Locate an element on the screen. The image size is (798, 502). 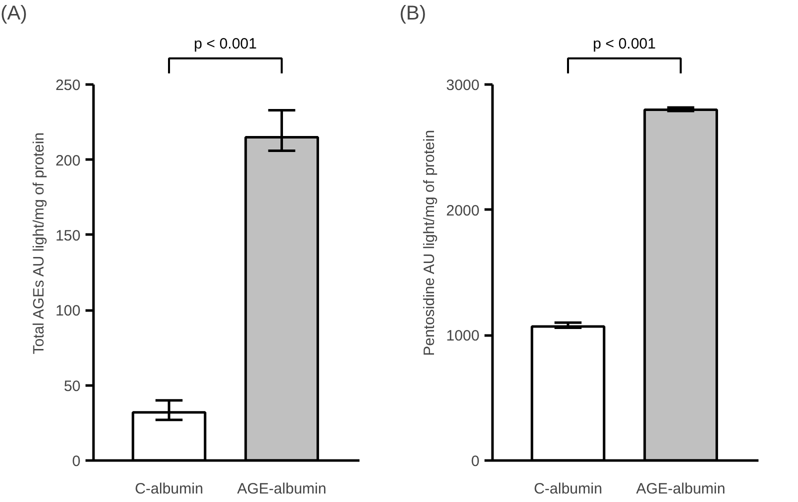
y-axis-title: Pentosidine AU light/mg of protein is located at coordinates (429, 243).